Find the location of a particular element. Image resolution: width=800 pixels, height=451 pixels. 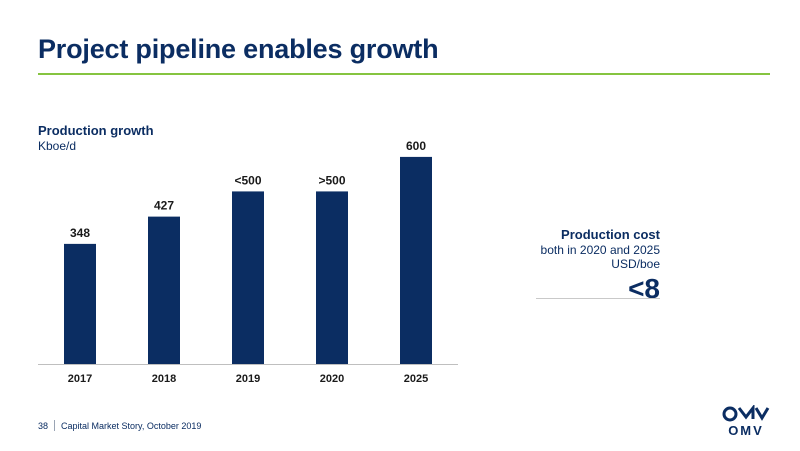

production-cost-unit: USD/boe is located at coordinates (635, 264).